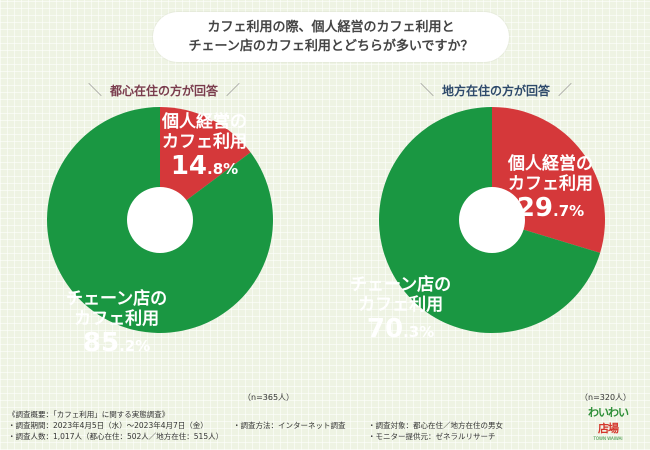 The height and width of the screenshot is (450, 650). I want to click on left-chain-label: チェーン店の カフェ利用 85.2%, so click(117, 324).